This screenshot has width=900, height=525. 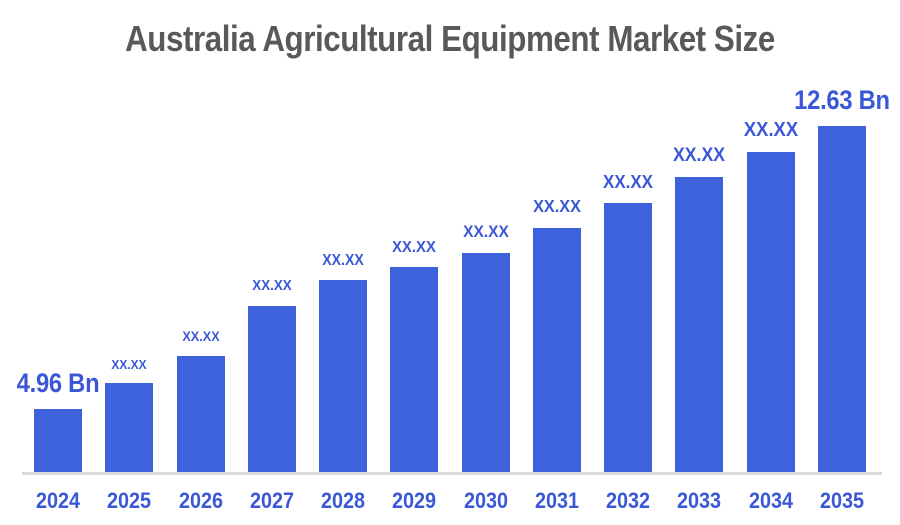 I want to click on x-axis-label: 2033, so click(x=699, y=500).